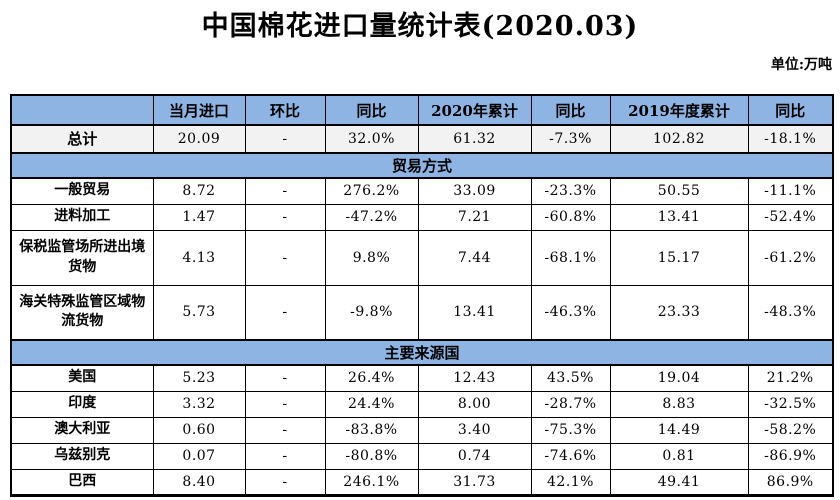  What do you see at coordinates (790, 110) in the screenshot?
I see `column-header-yoy-3: 同比` at bounding box center [790, 110].